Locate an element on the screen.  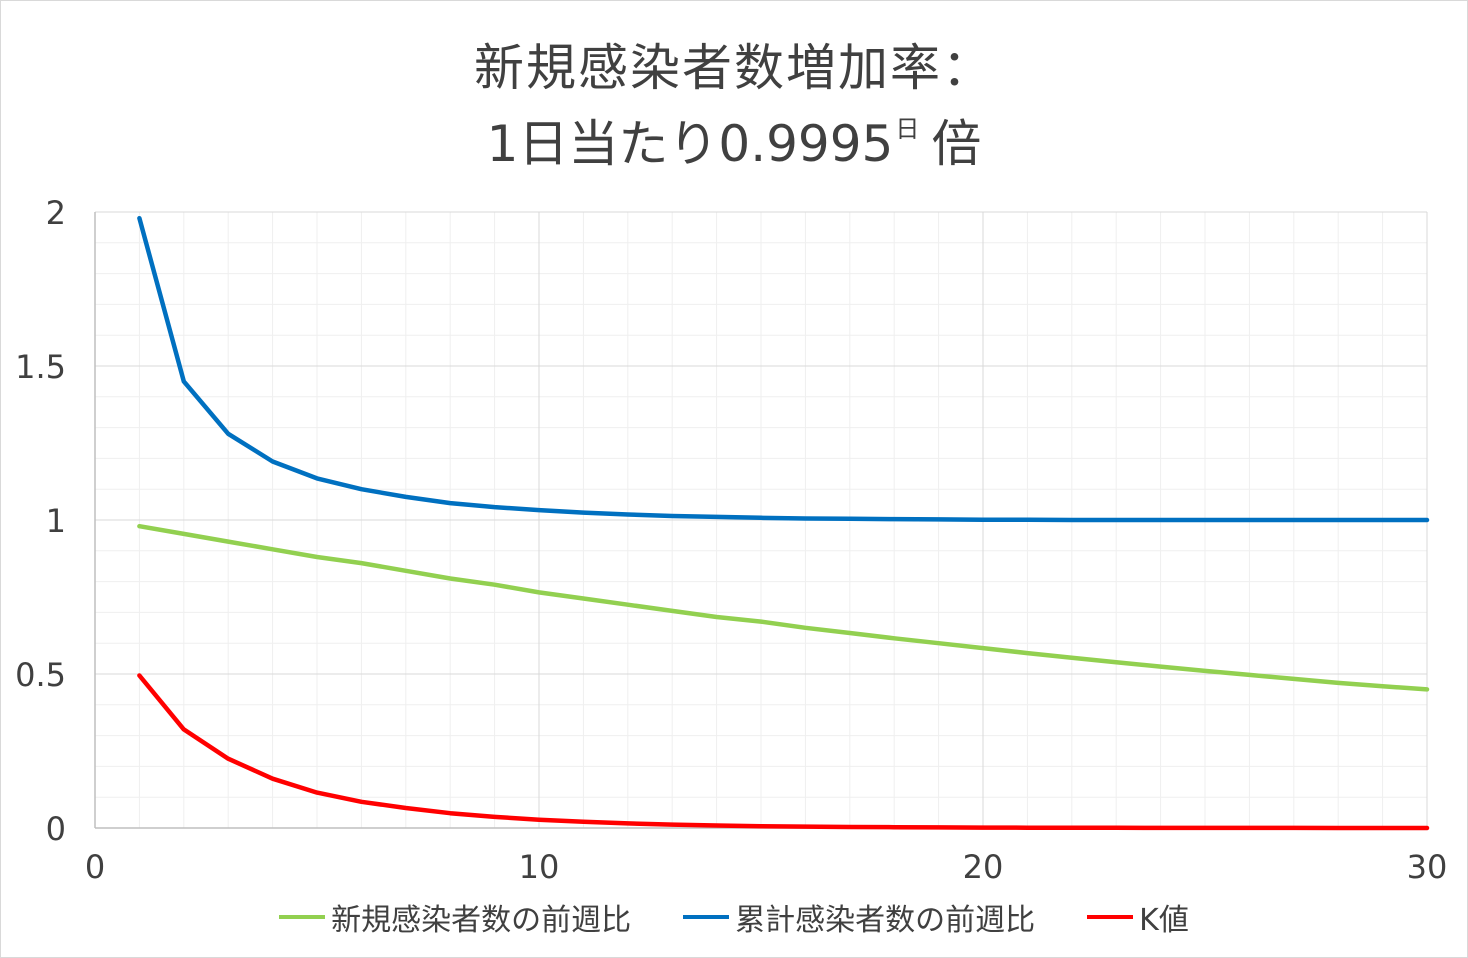
legend-label-cumulative: 累計感染者数の前週比 is located at coordinates (885, 920).